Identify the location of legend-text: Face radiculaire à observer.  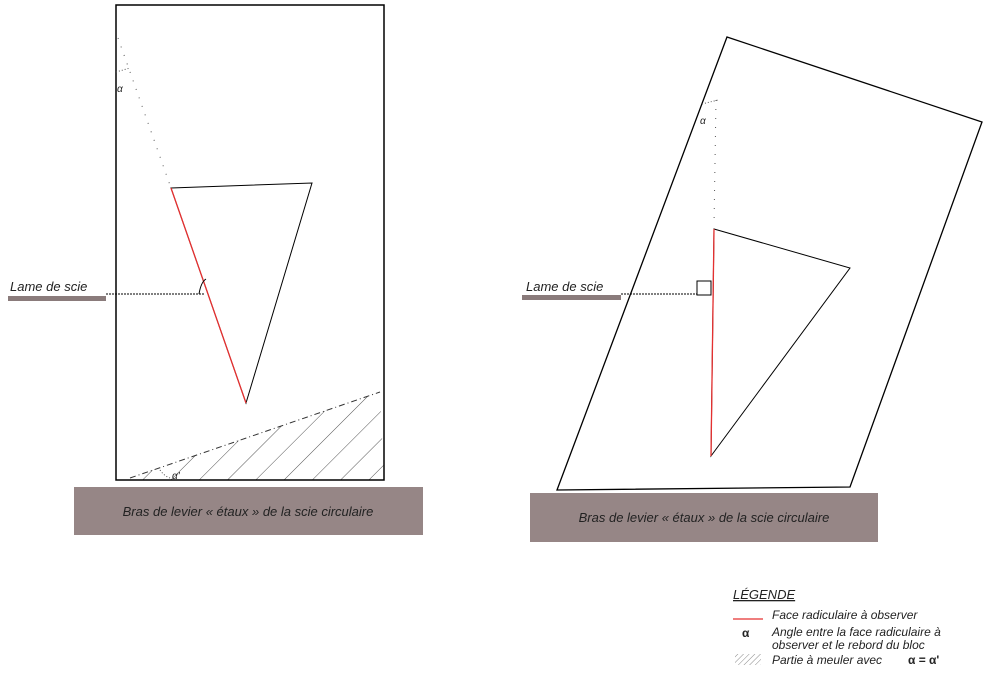
(845, 615).